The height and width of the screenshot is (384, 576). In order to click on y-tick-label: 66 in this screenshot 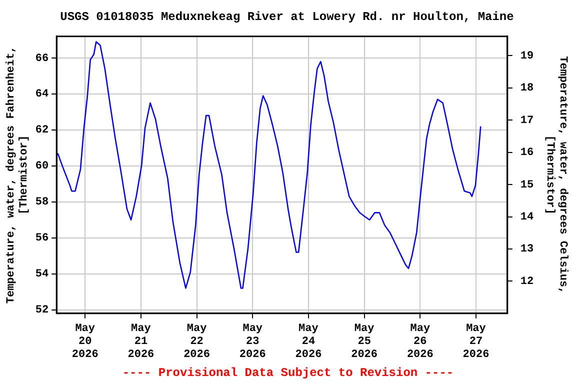, I will do `click(42, 58)`.